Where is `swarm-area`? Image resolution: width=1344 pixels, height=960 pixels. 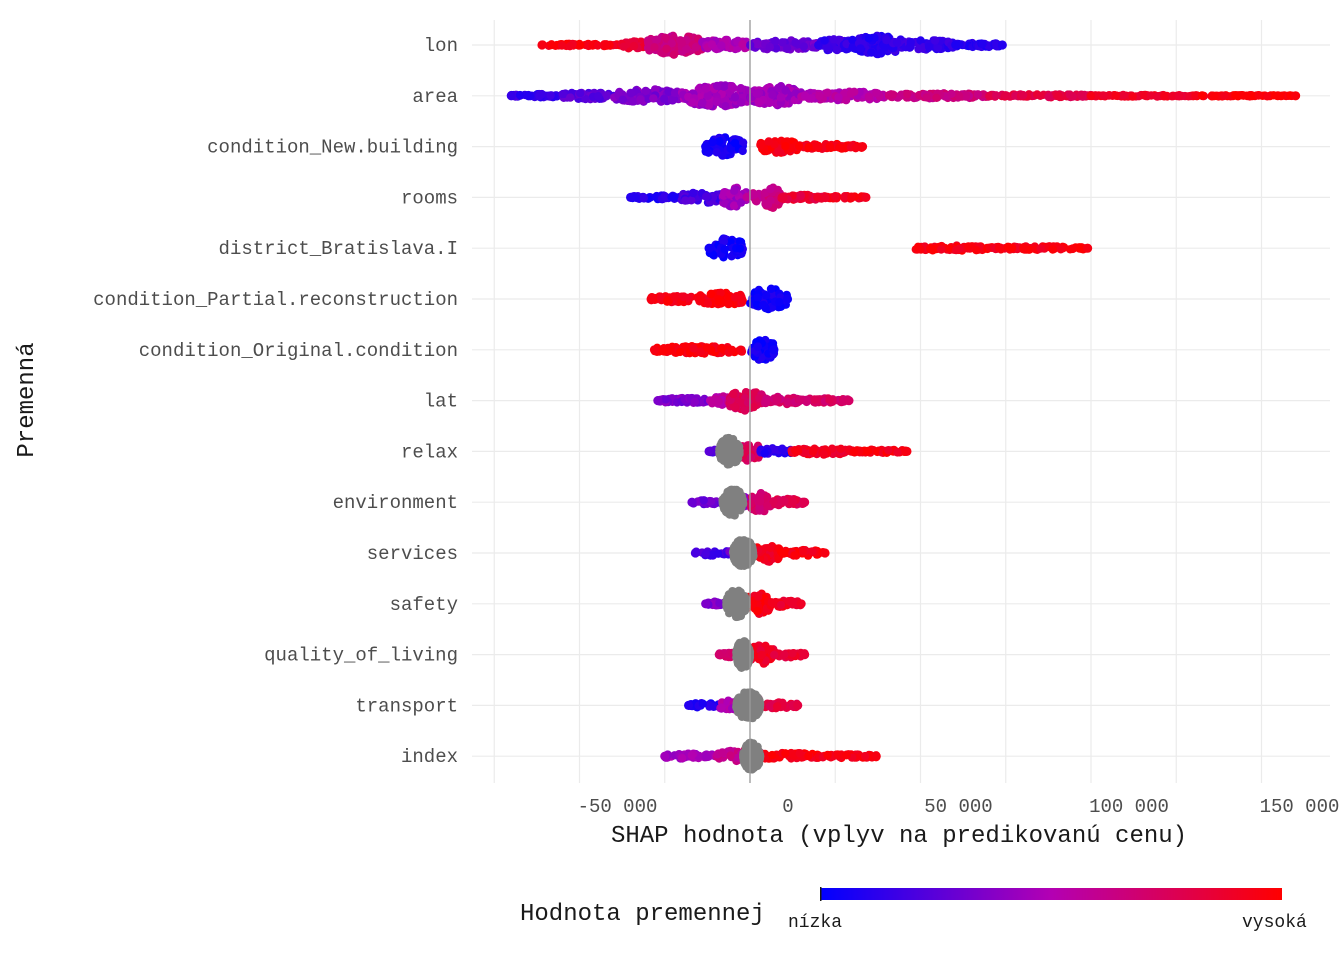
swarm-area is located at coordinates (903, 96).